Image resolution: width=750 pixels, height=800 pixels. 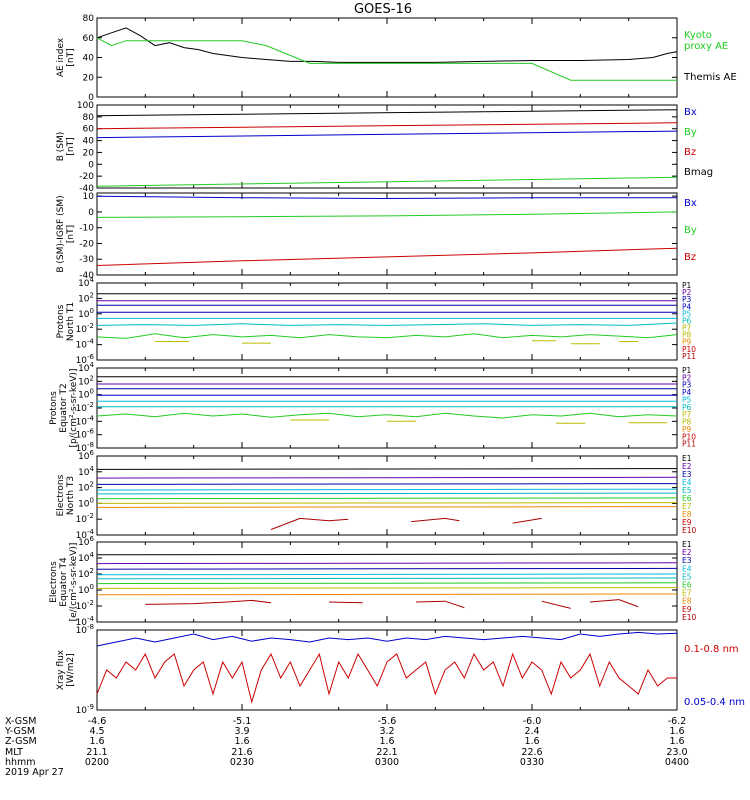 What do you see at coordinates (97, 762) in the screenshot?
I see `footer-cell: 0200` at bounding box center [97, 762].